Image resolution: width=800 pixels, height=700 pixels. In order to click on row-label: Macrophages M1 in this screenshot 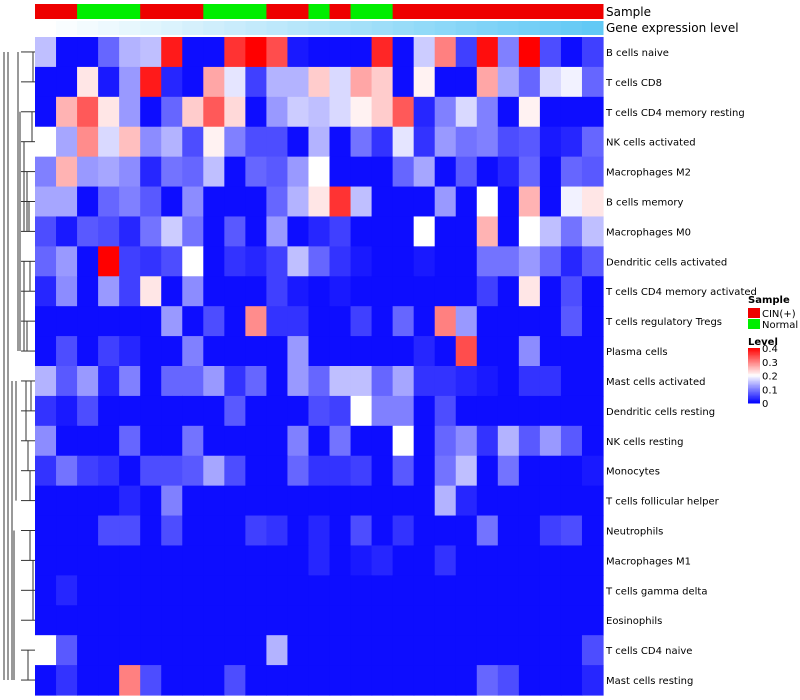, I will do `click(648, 561)`.